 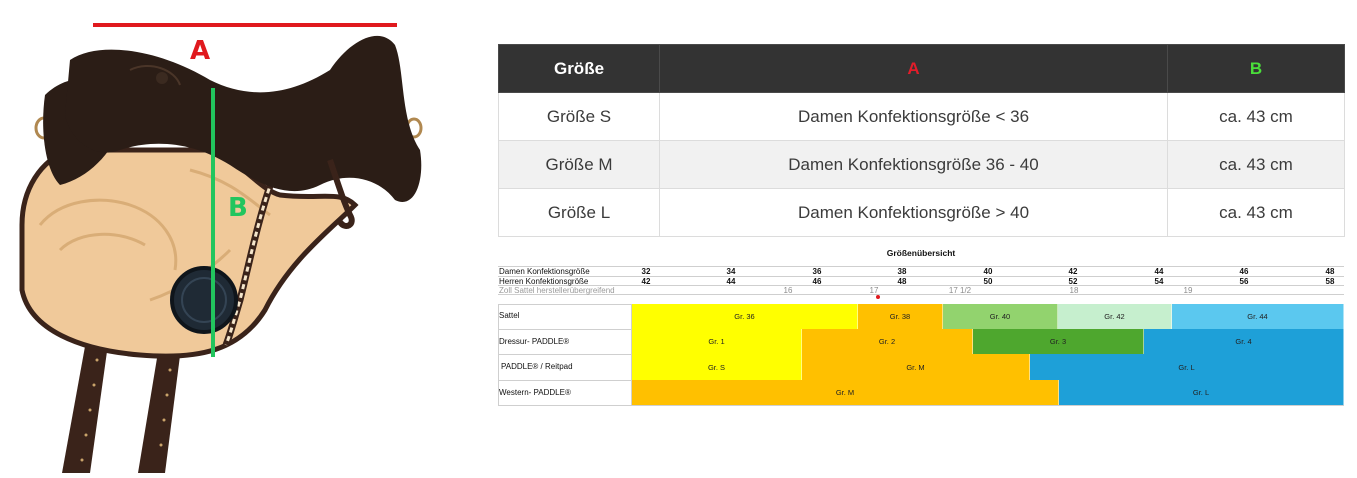 I want to click on damen-size-value: 44, so click(x=1159, y=271).